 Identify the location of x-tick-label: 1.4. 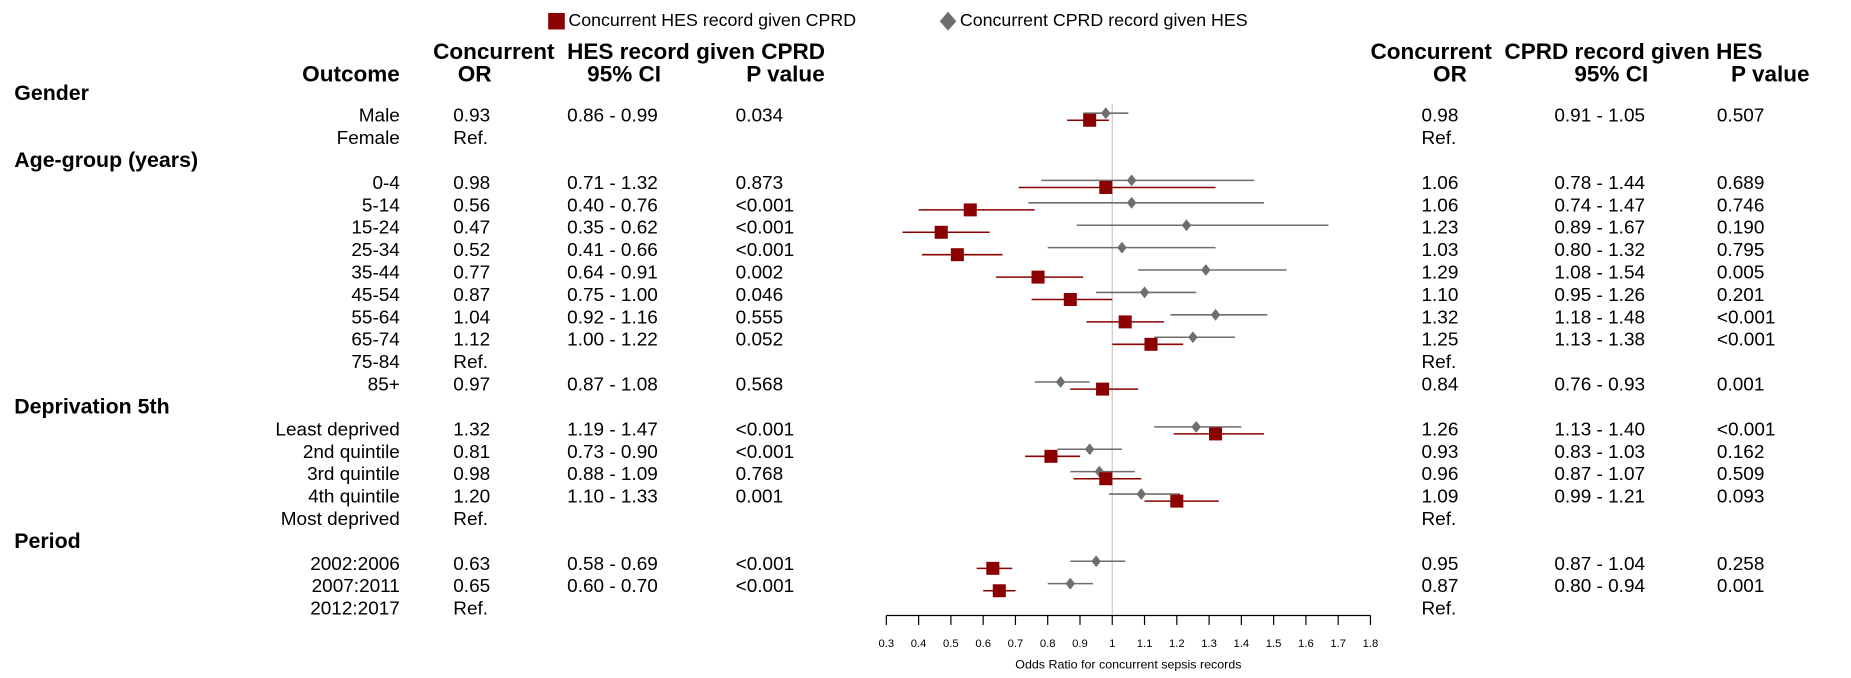
(1242, 644).